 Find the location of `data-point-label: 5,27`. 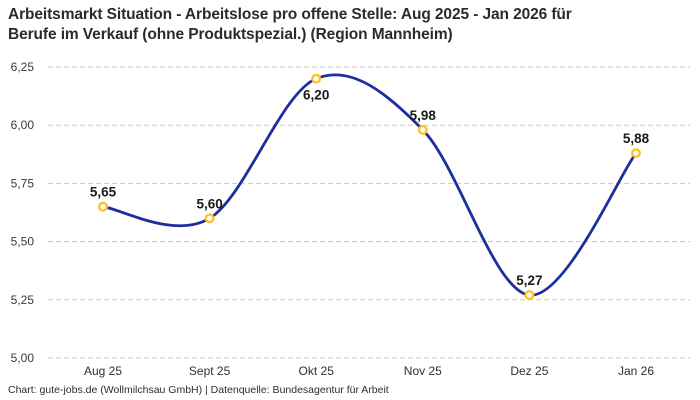

data-point-label: 5,27 is located at coordinates (529, 280).